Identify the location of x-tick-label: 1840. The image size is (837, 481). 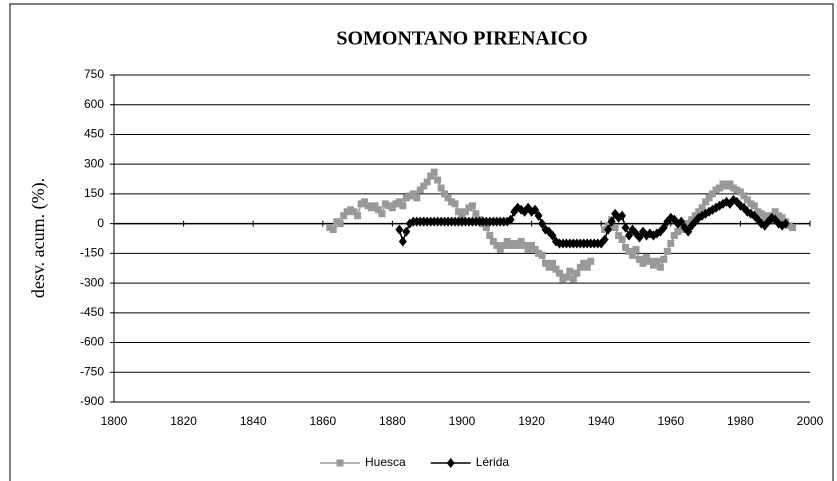
(253, 421).